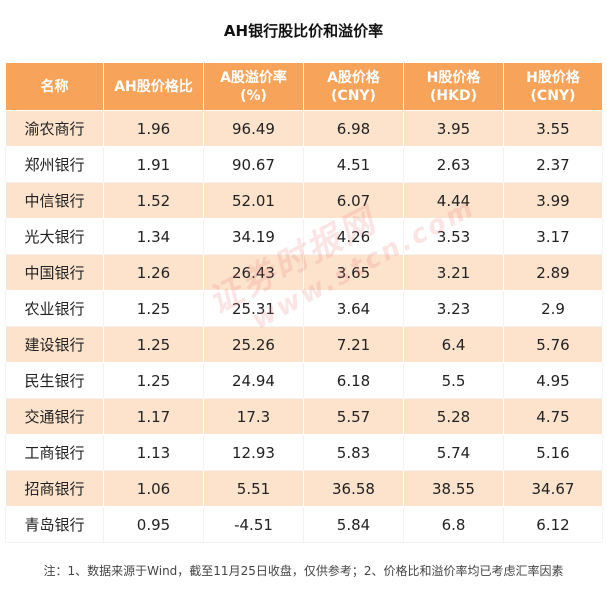  Describe the element at coordinates (353, 200) in the screenshot. I see `cell-a-price-cny: 6.07` at that location.